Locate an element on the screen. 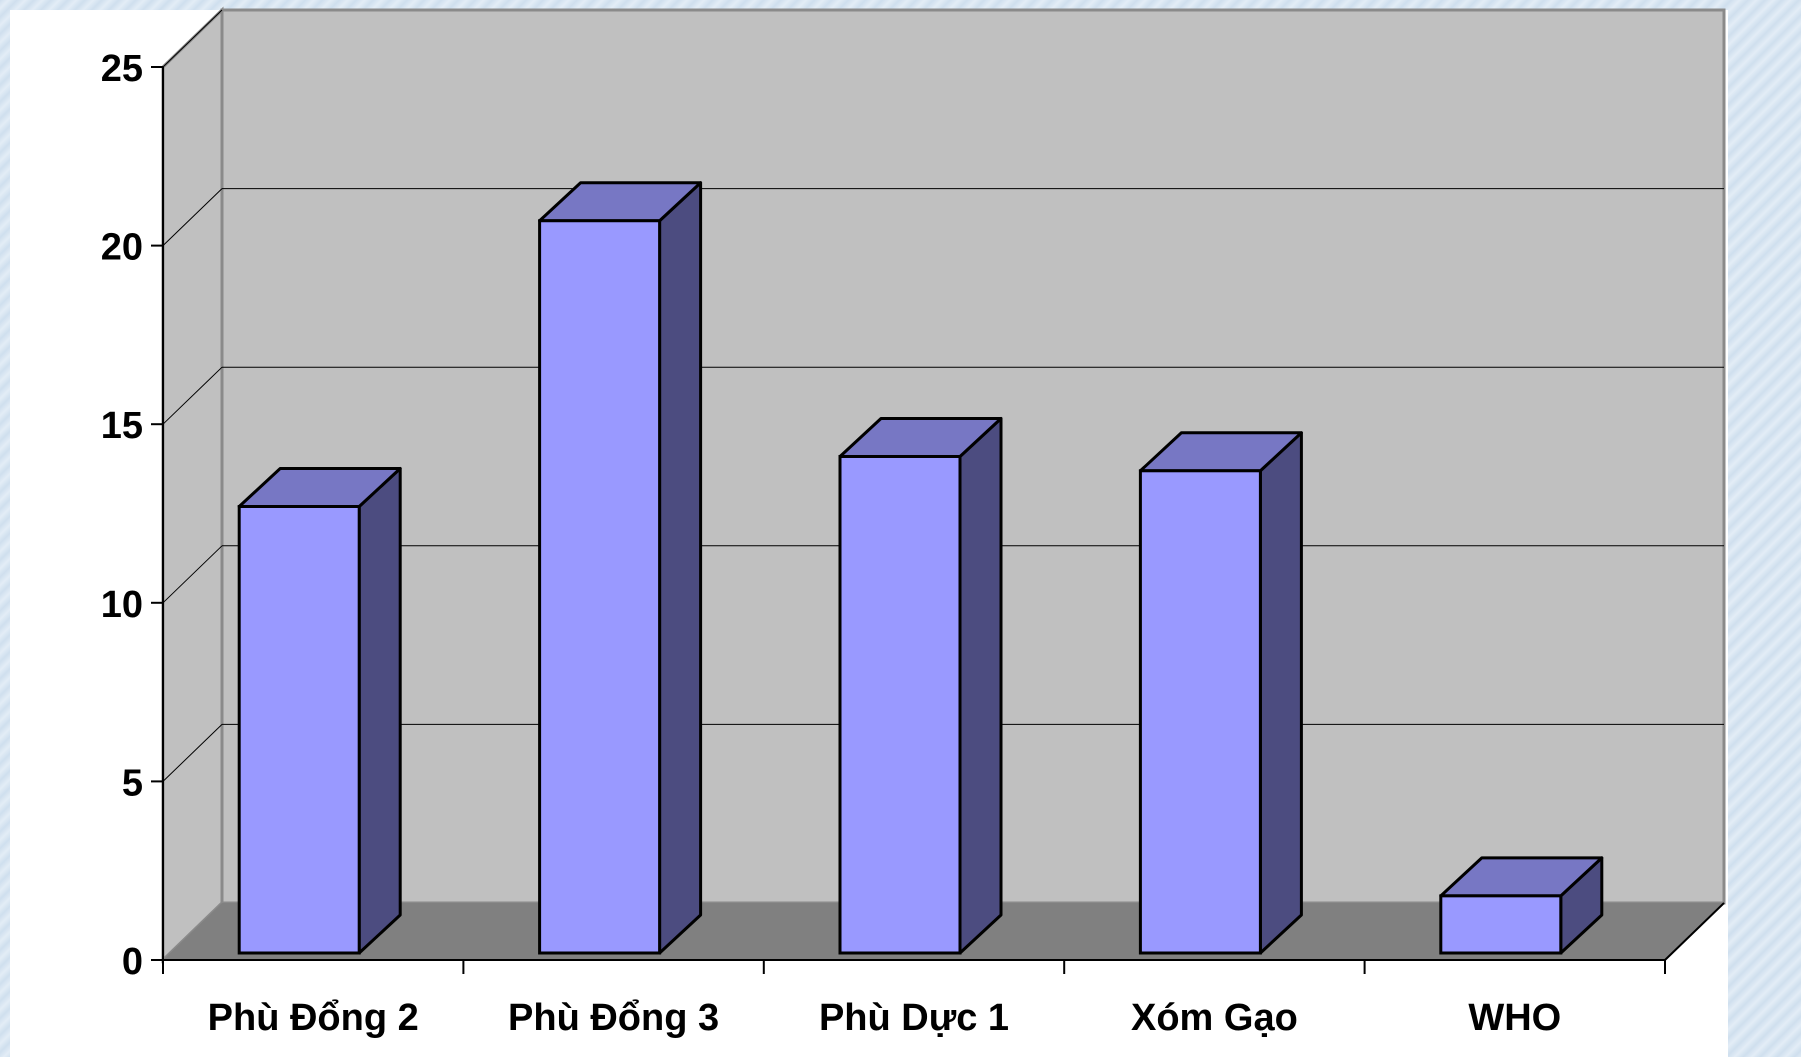  y-tick-label: 0 is located at coordinates (132, 962).